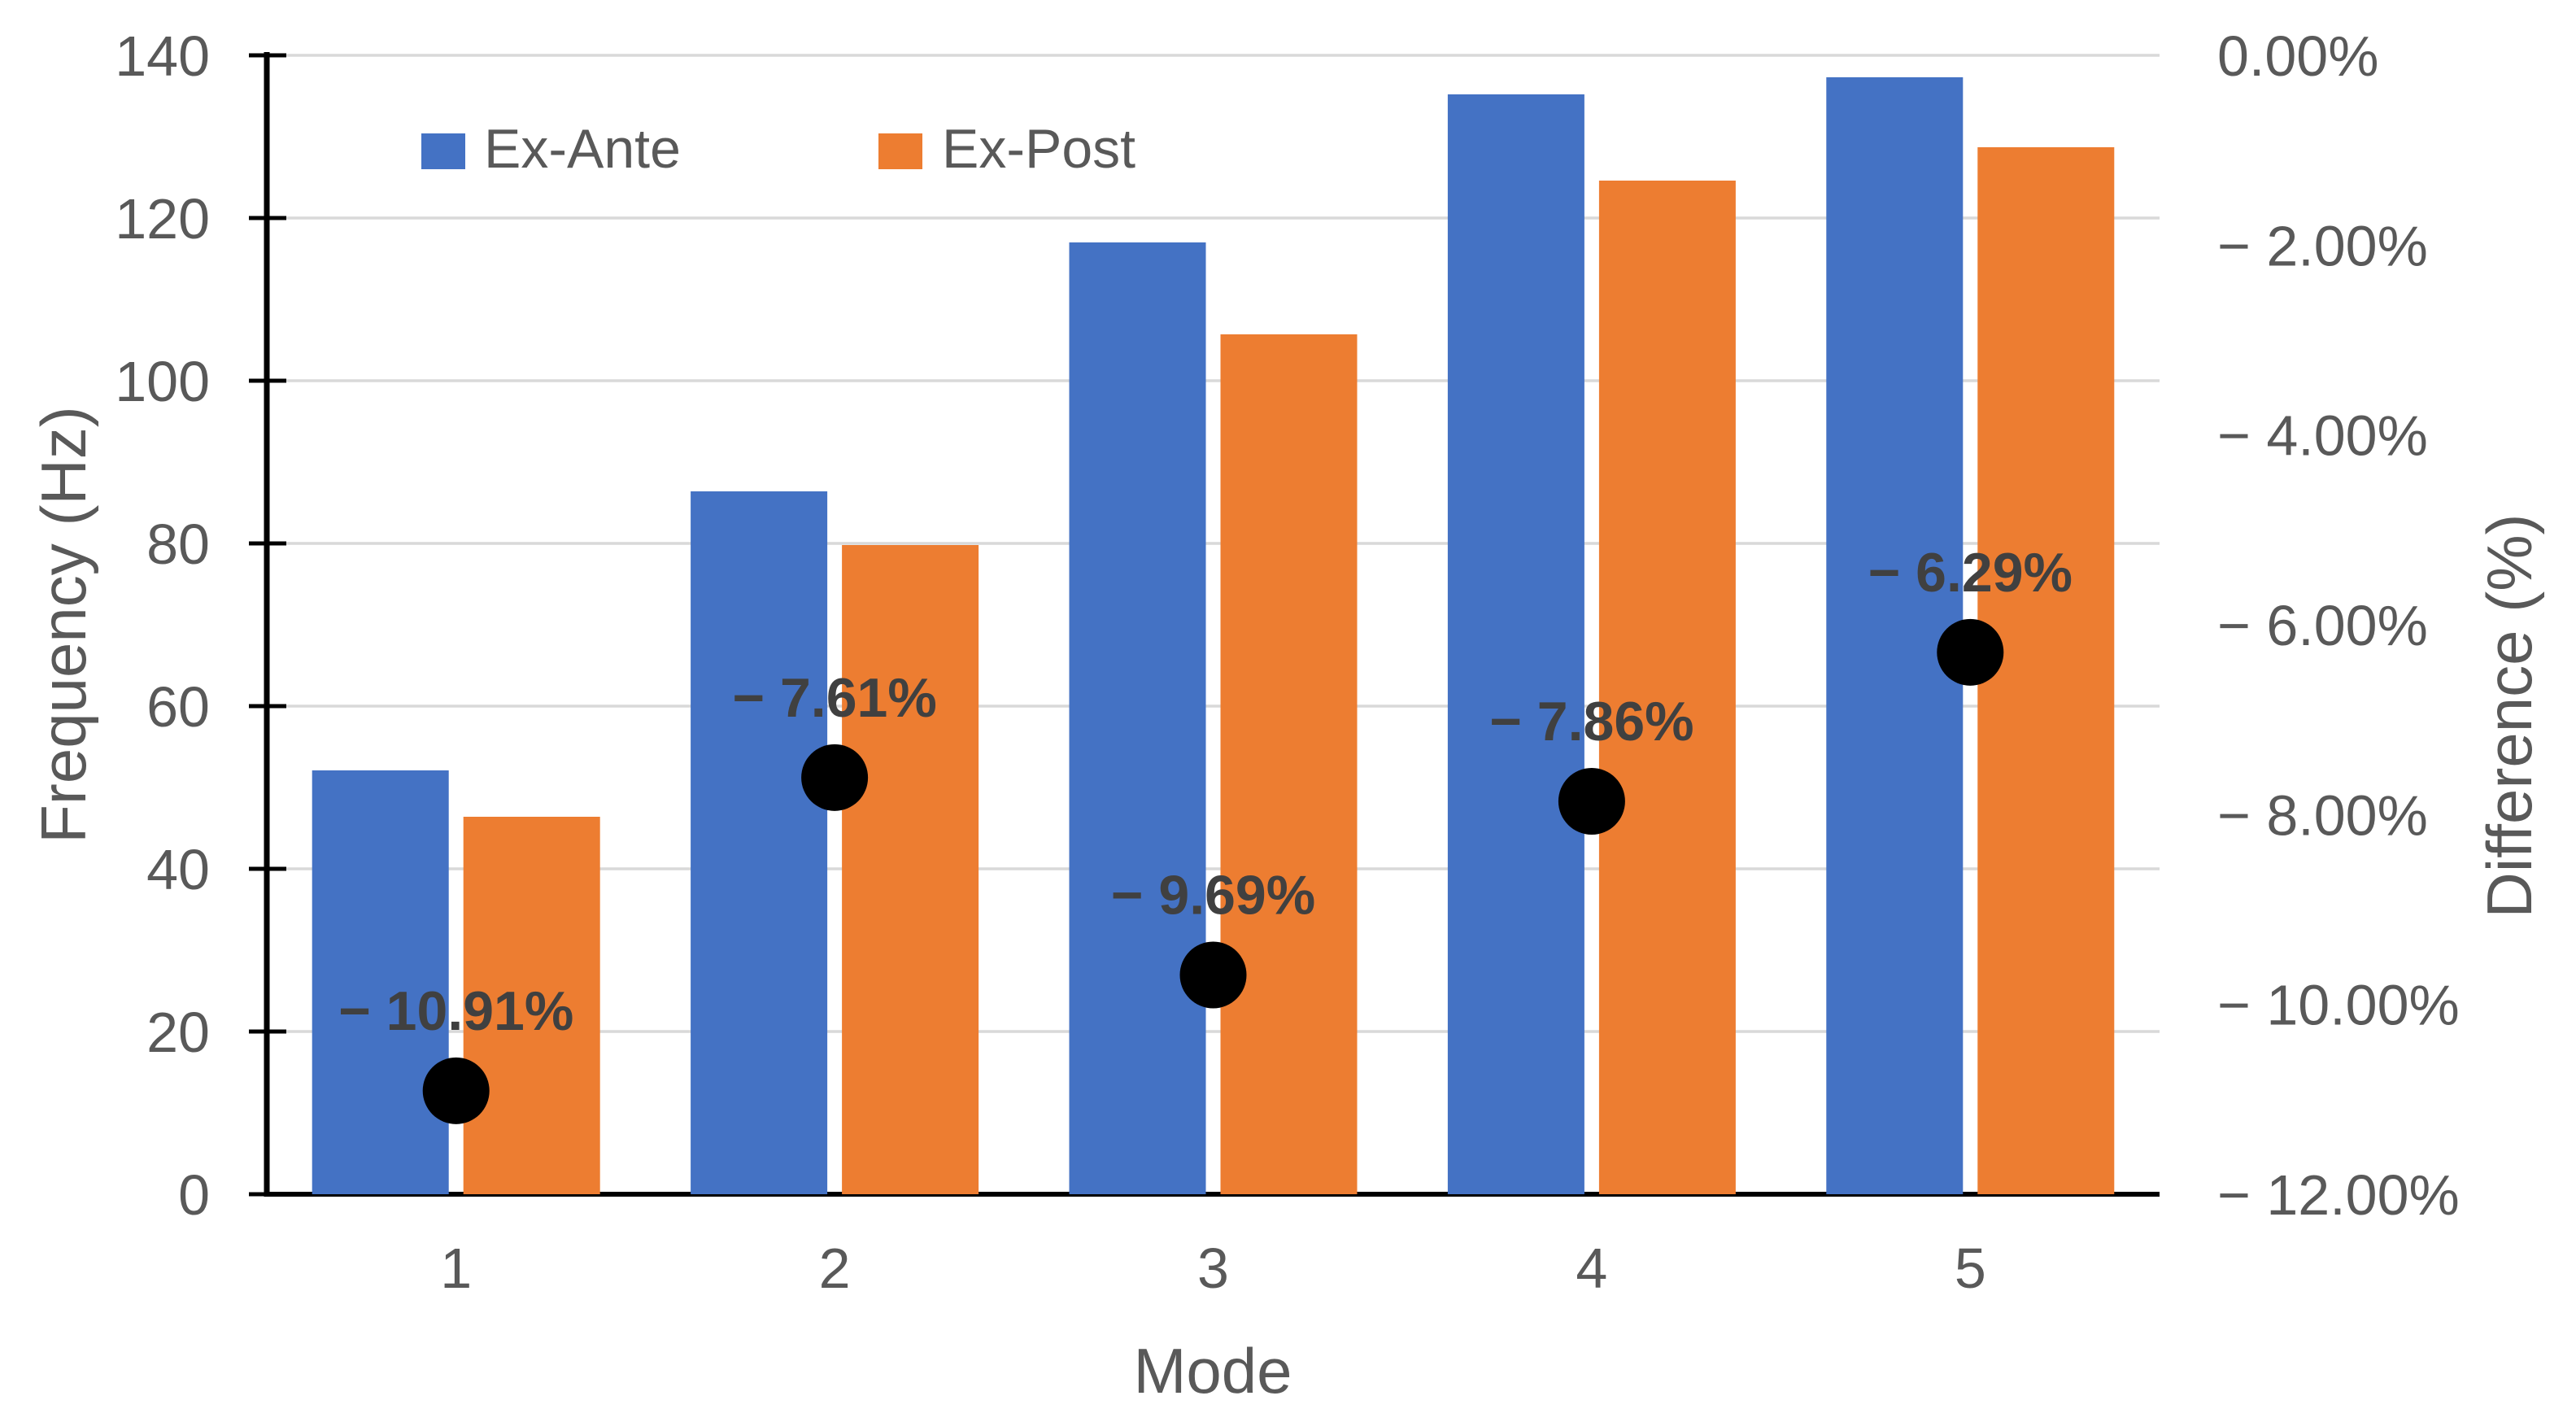 This screenshot has height=1422, width=2576. What do you see at coordinates (2338, 1005) in the screenshot?
I see `right-tick-label-5: − 10.00%` at bounding box center [2338, 1005].